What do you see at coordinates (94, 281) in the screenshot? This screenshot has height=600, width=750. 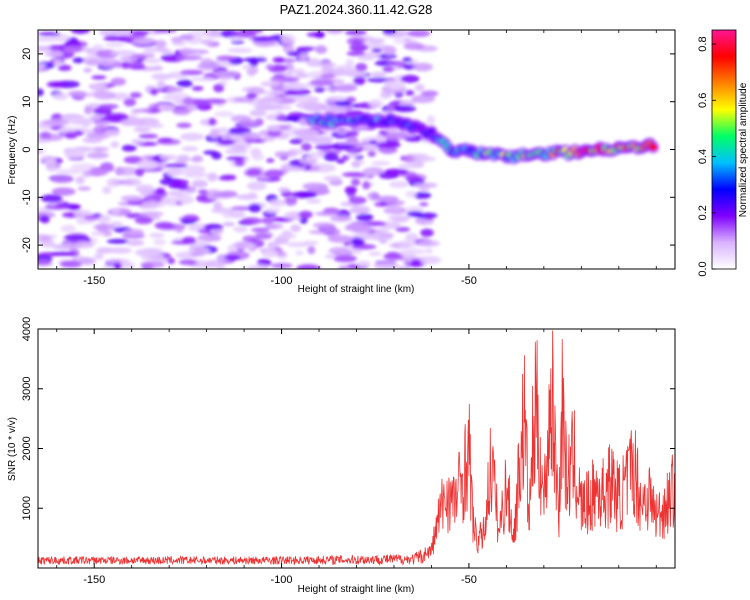 I see `x-tick-label: -150` at bounding box center [94, 281].